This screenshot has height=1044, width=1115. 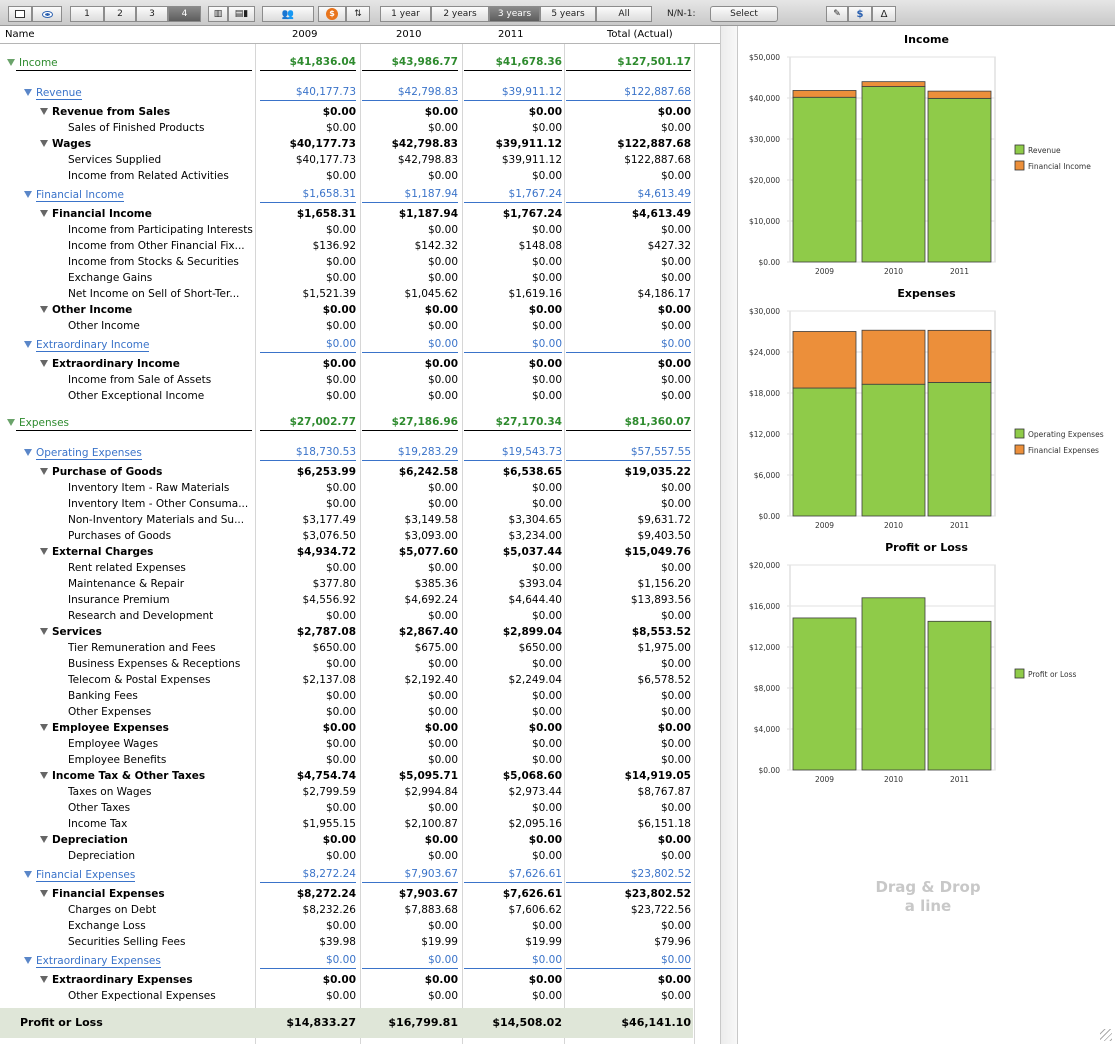 What do you see at coordinates (120, 14) in the screenshot?
I see `page-button-2: 2` at bounding box center [120, 14].